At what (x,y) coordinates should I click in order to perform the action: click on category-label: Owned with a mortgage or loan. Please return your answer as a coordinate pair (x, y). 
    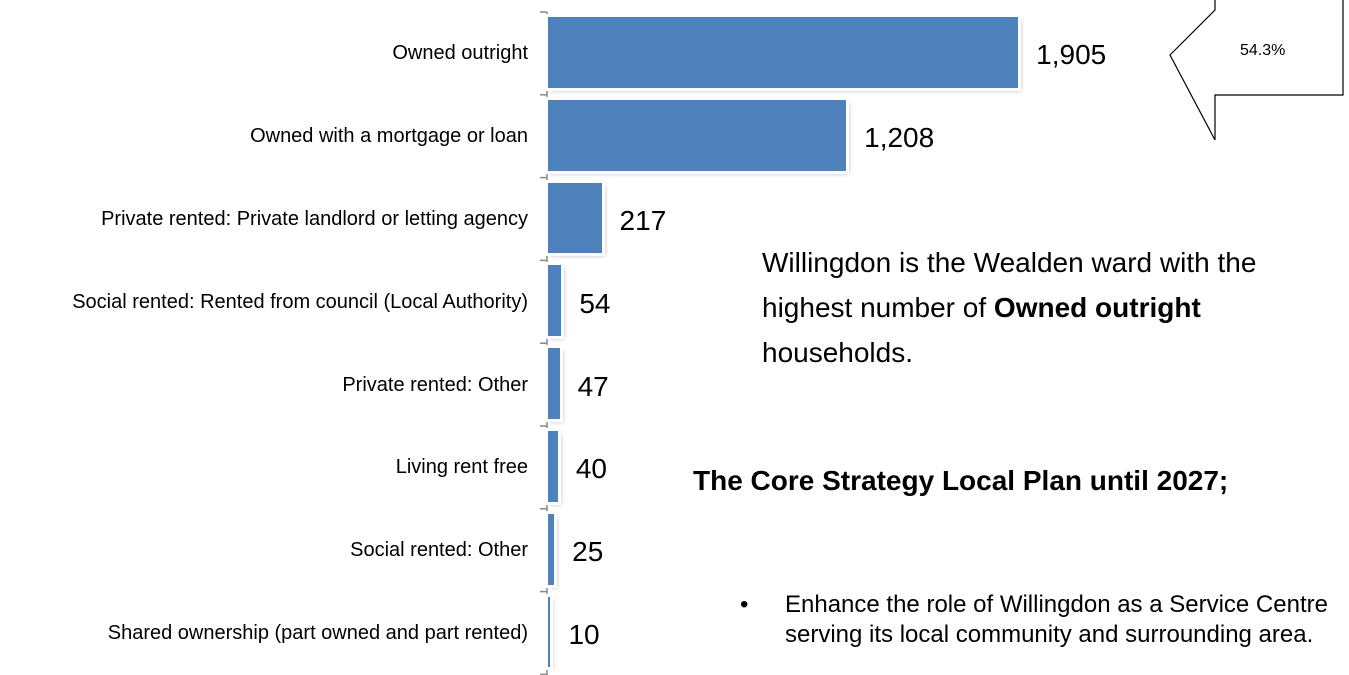
    Looking at the image, I should click on (389, 136).